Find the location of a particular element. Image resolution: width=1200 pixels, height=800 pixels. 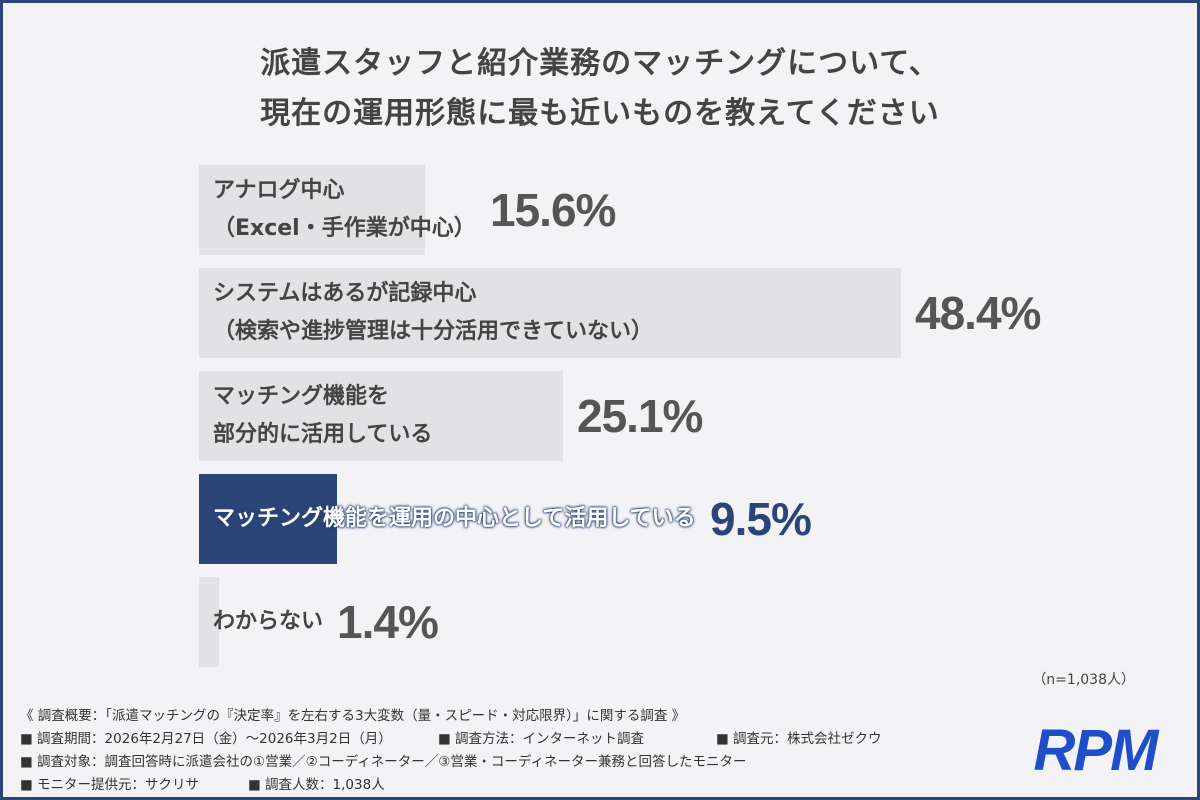

bar-label-line: システムはあるが記録中心 is located at coordinates (345, 293).